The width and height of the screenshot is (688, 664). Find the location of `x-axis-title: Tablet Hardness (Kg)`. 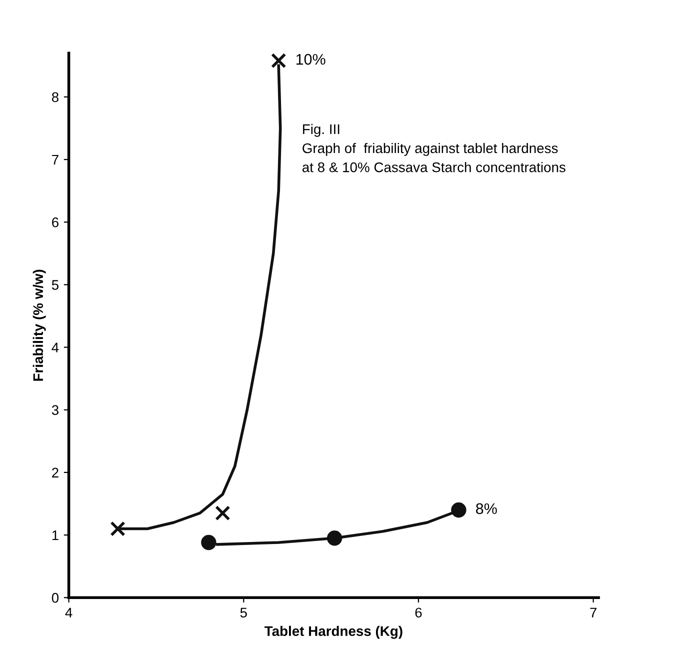

x-axis-title: Tablet Hardness (Kg) is located at coordinates (333, 632).